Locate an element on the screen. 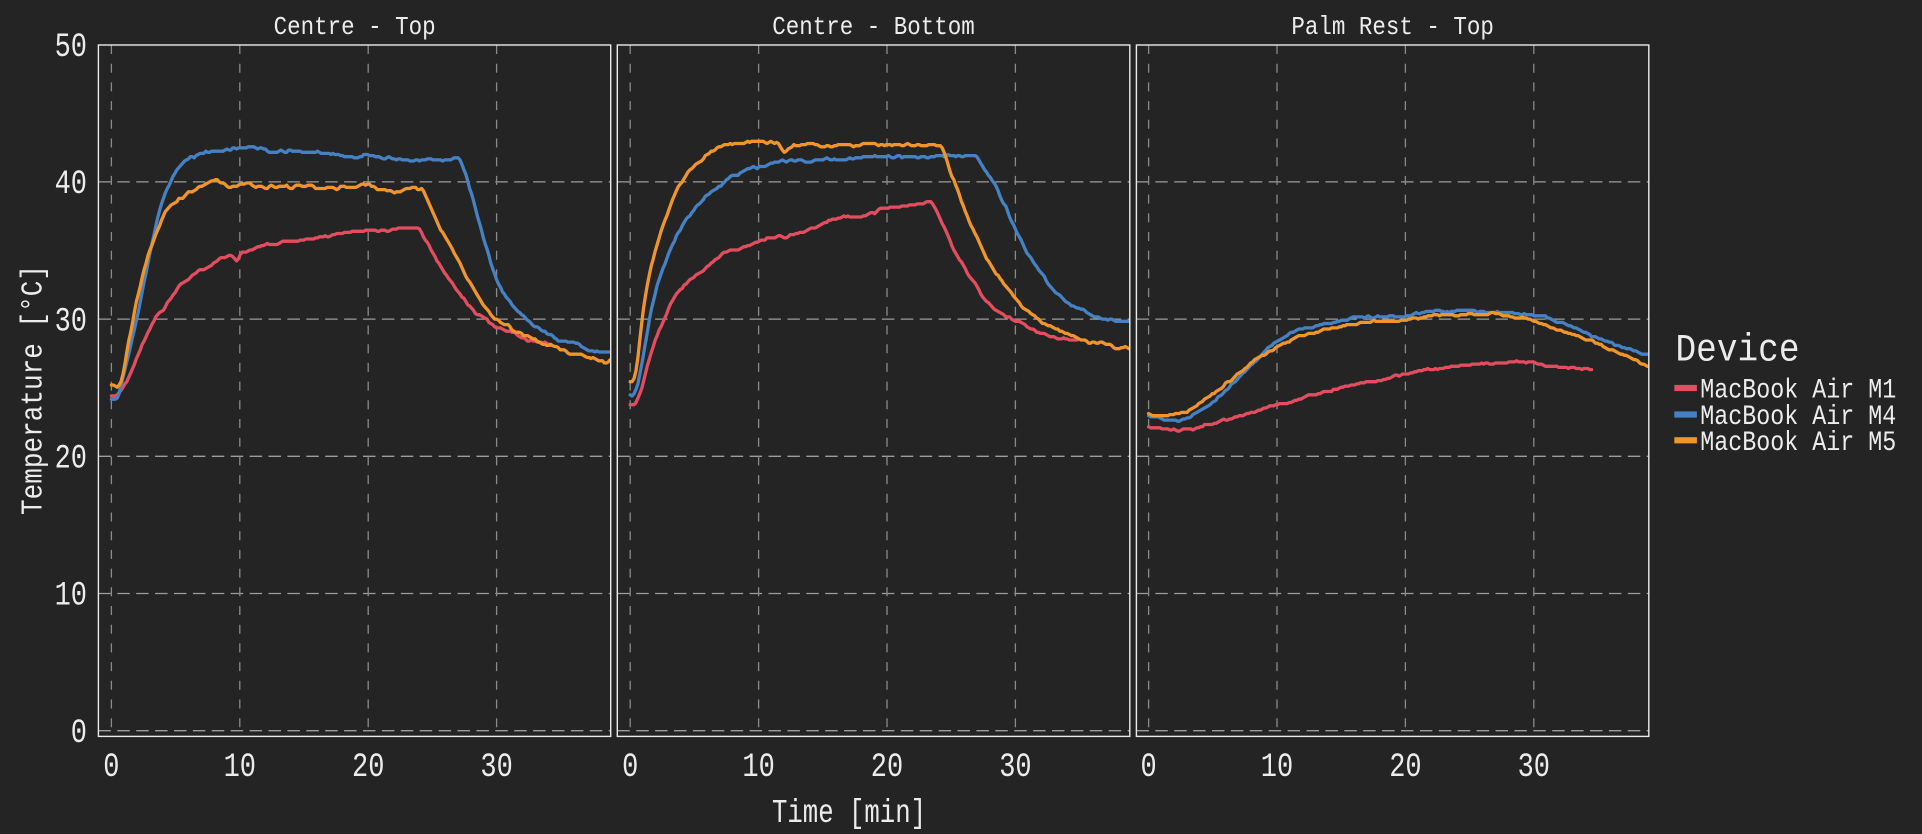 This screenshot has width=1922, height=834. svg-text: Centre - Top is located at coordinates (355, 27).